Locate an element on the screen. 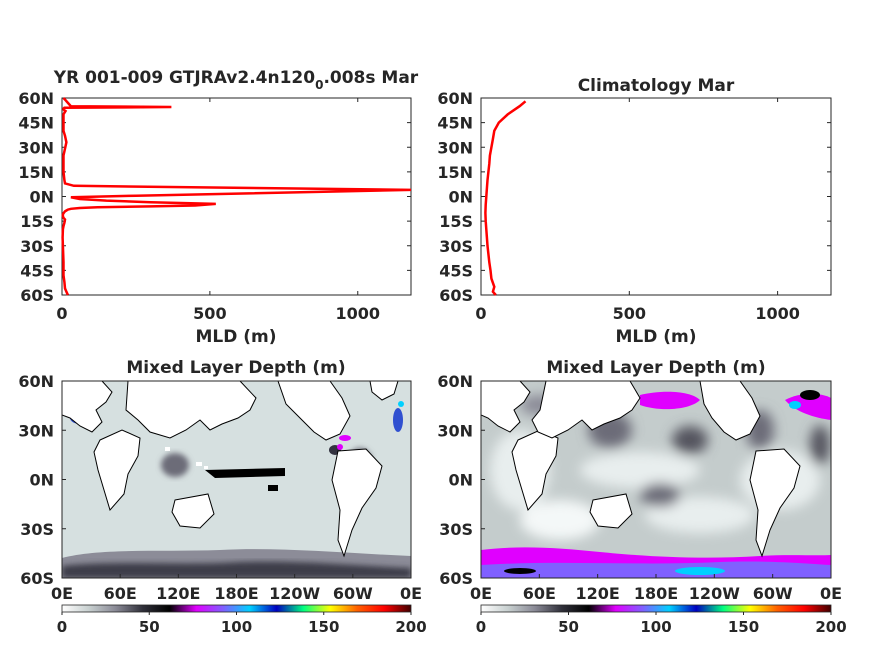 The image size is (875, 656). mld-field-model is located at coordinates (236, 479).